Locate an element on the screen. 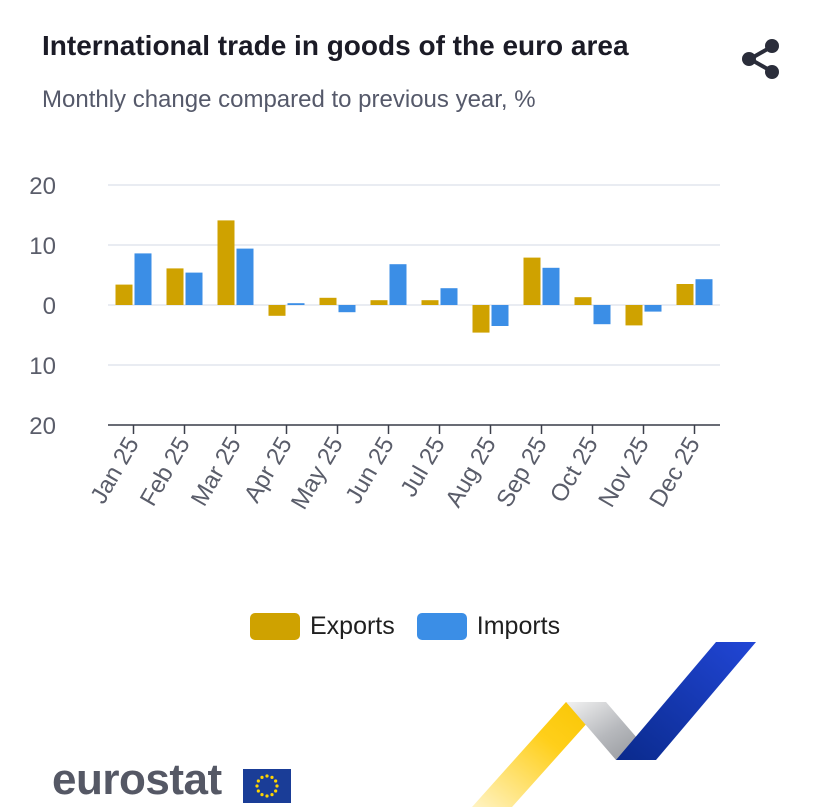  eurostat-logo: eurostat is located at coordinates (137, 779).